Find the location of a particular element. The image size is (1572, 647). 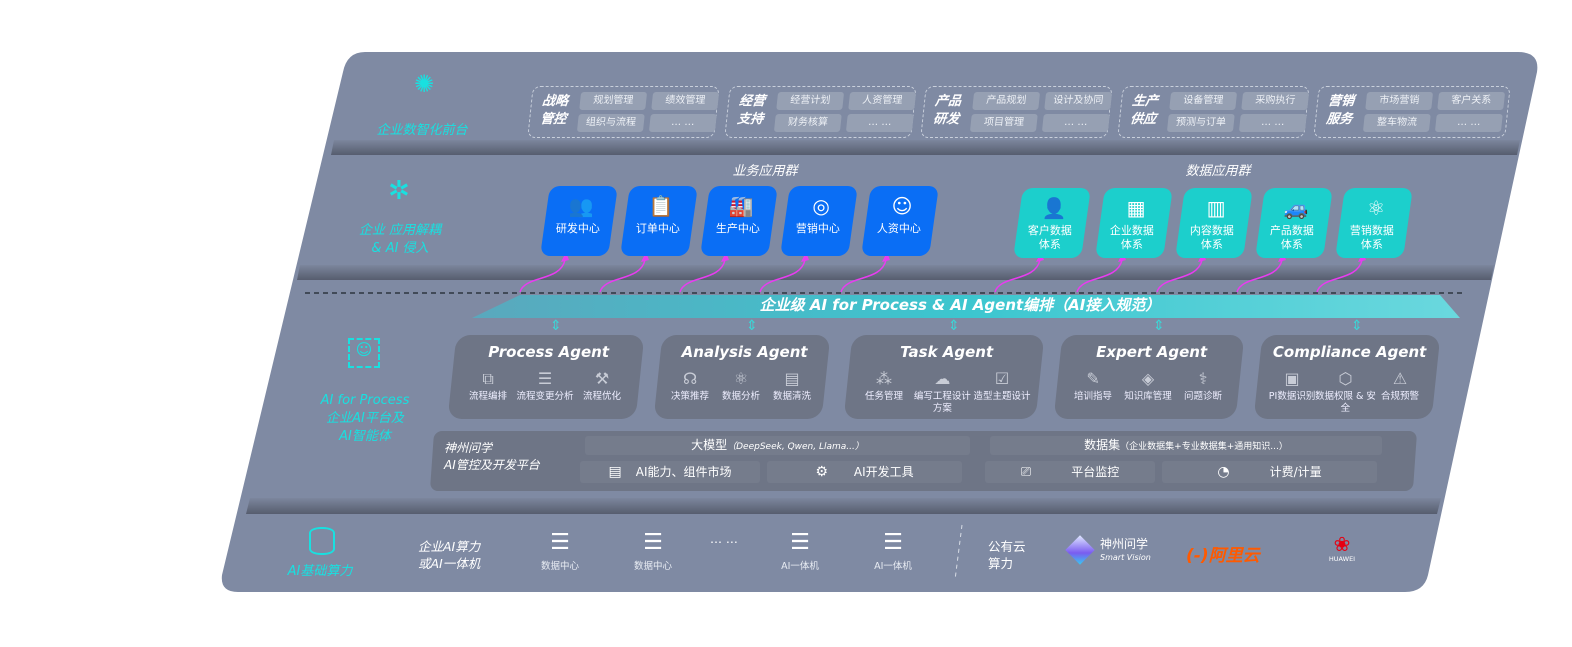

card-label: 客户数据 体系 is located at coordinates (1050, 238).